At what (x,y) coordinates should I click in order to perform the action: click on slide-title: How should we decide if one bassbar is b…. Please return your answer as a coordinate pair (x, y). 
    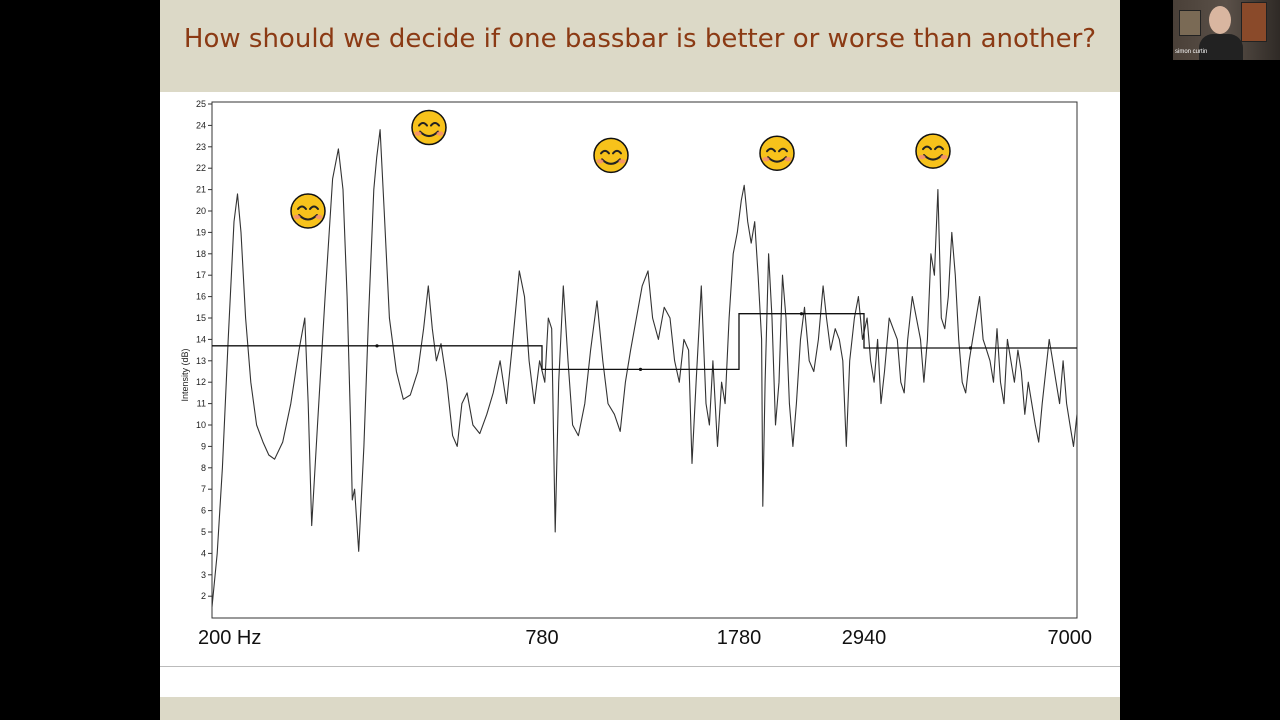
    Looking at the image, I should click on (640, 39).